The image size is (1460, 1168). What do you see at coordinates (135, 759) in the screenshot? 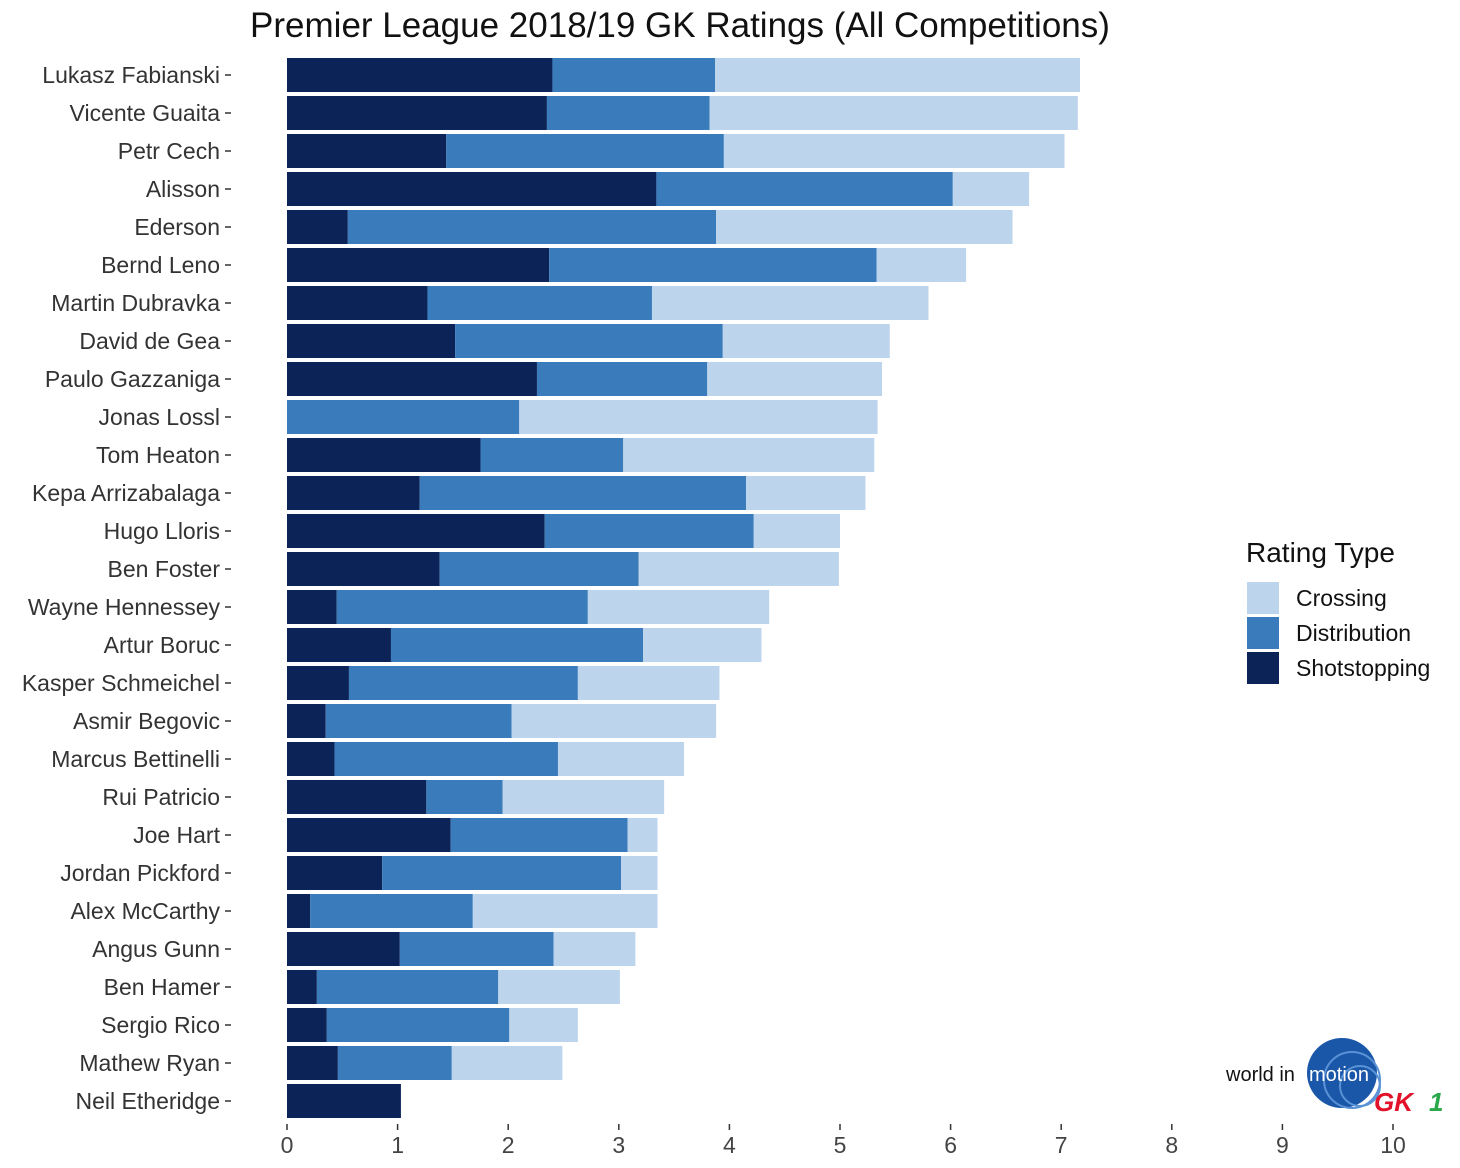
I see `y-tick-label: Marcus Bettinelli` at bounding box center [135, 759].